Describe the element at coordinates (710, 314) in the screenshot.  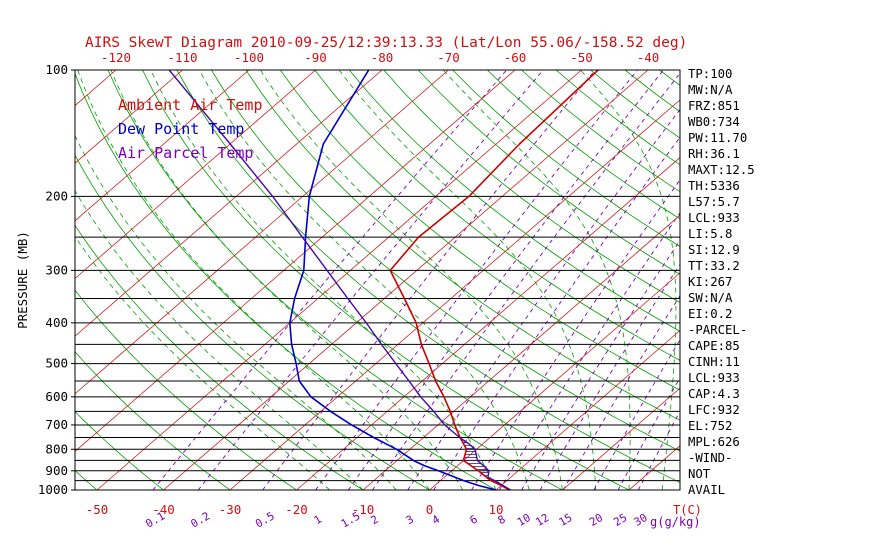
I see `stat-line: EI:0.2` at that location.